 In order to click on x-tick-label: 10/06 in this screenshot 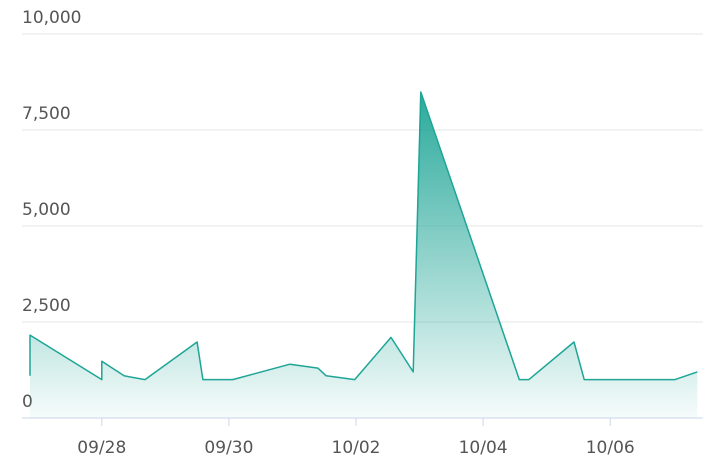, I will do `click(610, 448)`.